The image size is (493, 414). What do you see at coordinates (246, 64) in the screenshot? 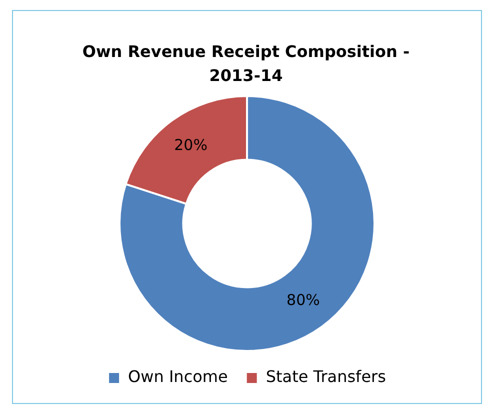
I see `chart-title: Own Revenue Receipt Composition - 2013-14` at bounding box center [246, 64].